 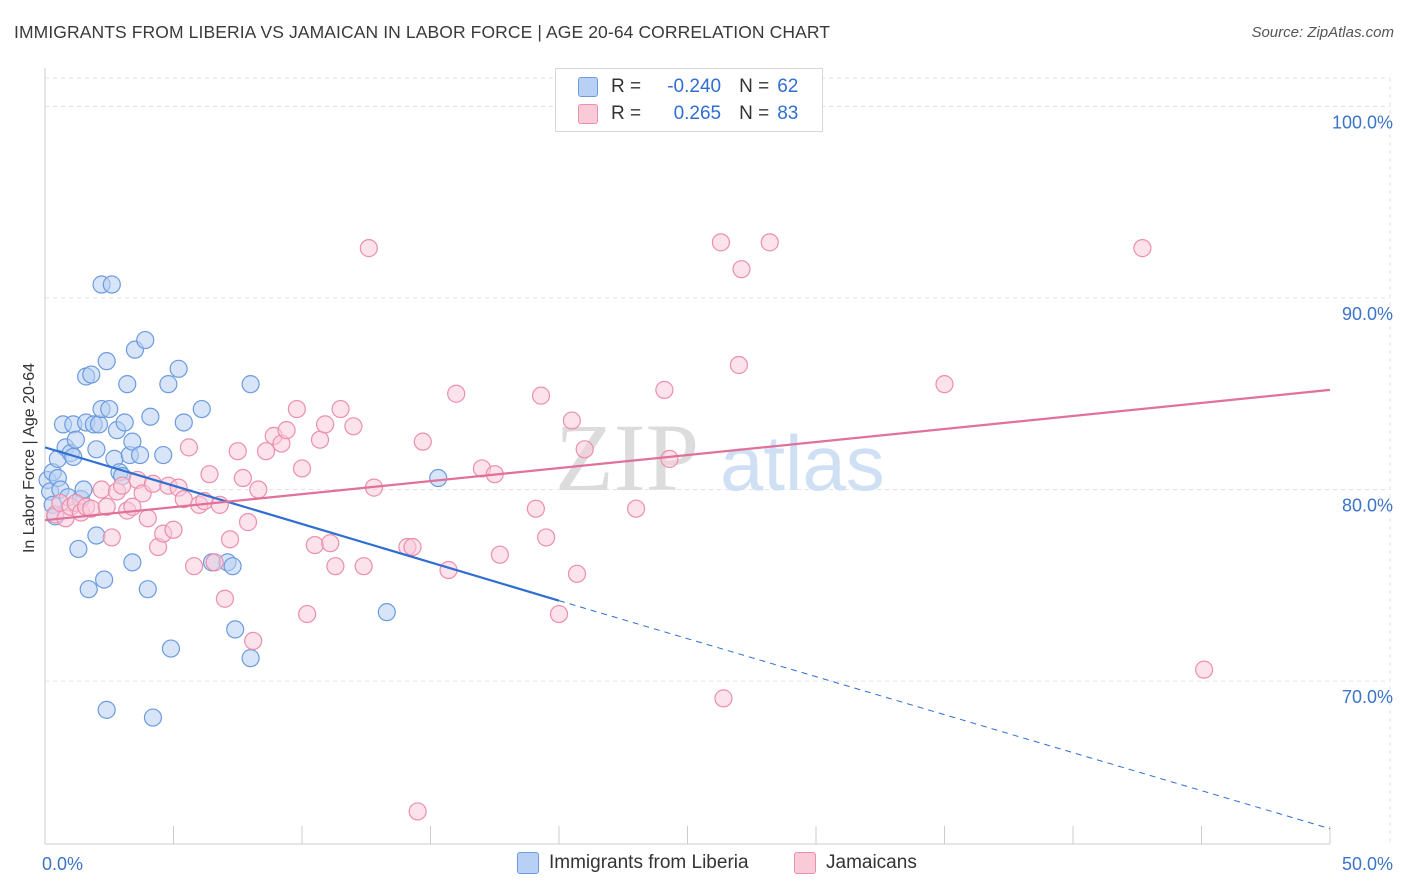 What do you see at coordinates (688, 87) in the screenshot?
I see `stats-row-liberia: R = -0.240 N = 62` at bounding box center [688, 87].